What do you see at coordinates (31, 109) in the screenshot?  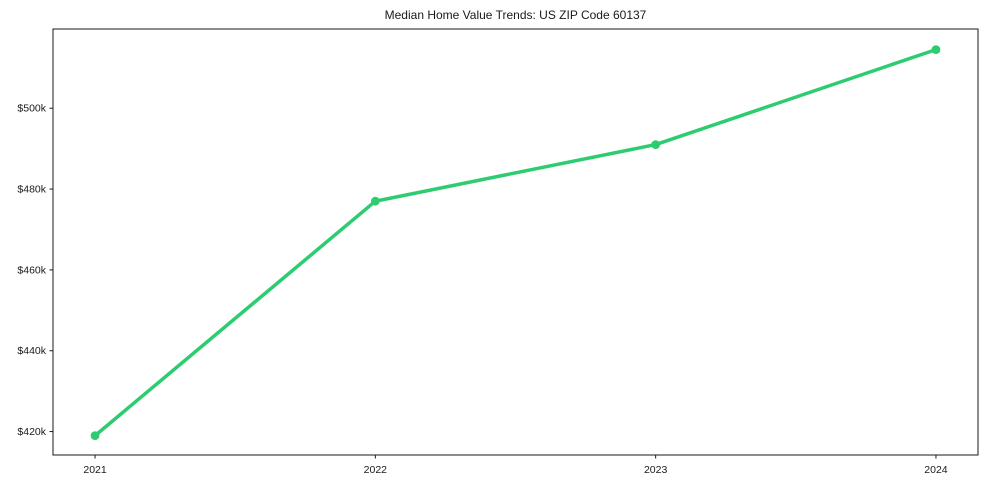 I see `y-tick-label: $500k` at bounding box center [31, 109].